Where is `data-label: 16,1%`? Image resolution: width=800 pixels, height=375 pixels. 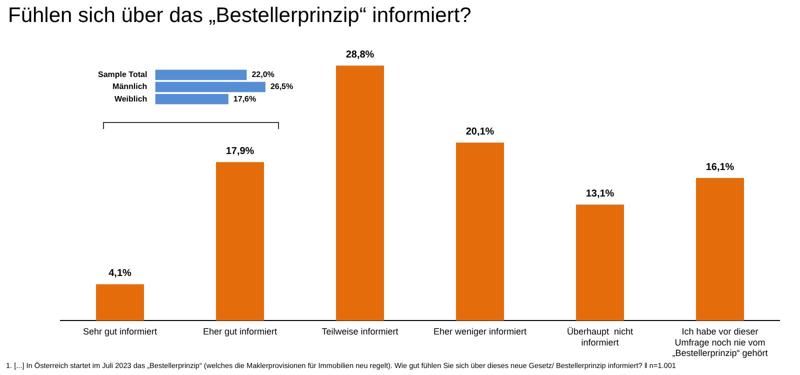
data-label: 16,1% is located at coordinates (720, 167).